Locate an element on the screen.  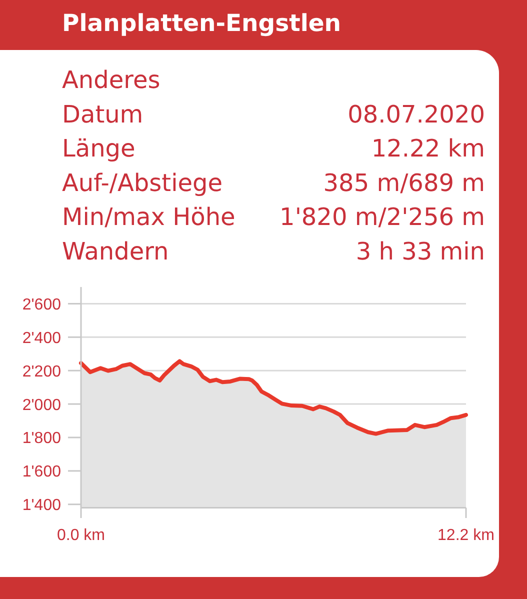
text: Länge is located at coordinates (99, 148).